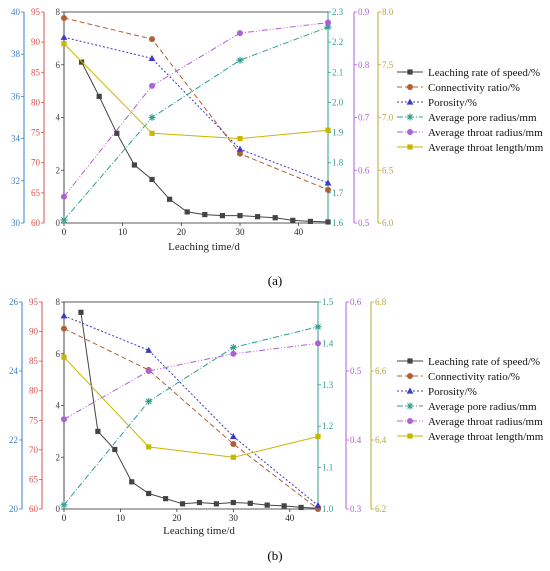 The width and height of the screenshot is (550, 571). I want to click on y-tick-label: 6, so click(58, 354).